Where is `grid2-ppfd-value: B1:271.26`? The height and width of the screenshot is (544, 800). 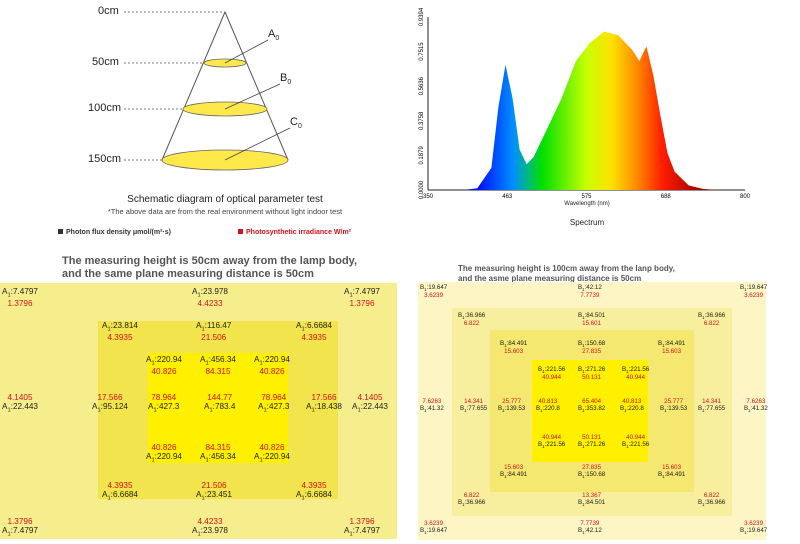
grid2-ppfd-value: B1:271.26 is located at coordinates (591, 370).